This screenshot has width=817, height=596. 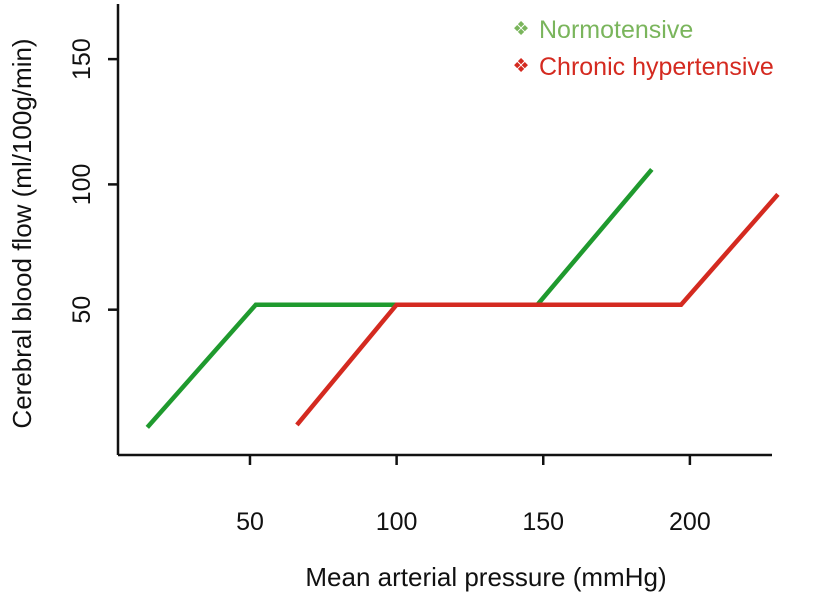 What do you see at coordinates (473, 495) in the screenshot?
I see `x-ticks: 50 100 150 200` at bounding box center [473, 495].